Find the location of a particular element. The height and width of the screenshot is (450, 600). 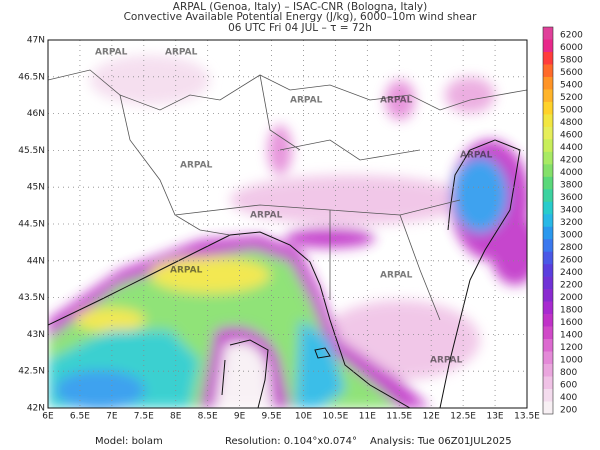

lon-label: 10.5E is located at coordinates (336, 417).